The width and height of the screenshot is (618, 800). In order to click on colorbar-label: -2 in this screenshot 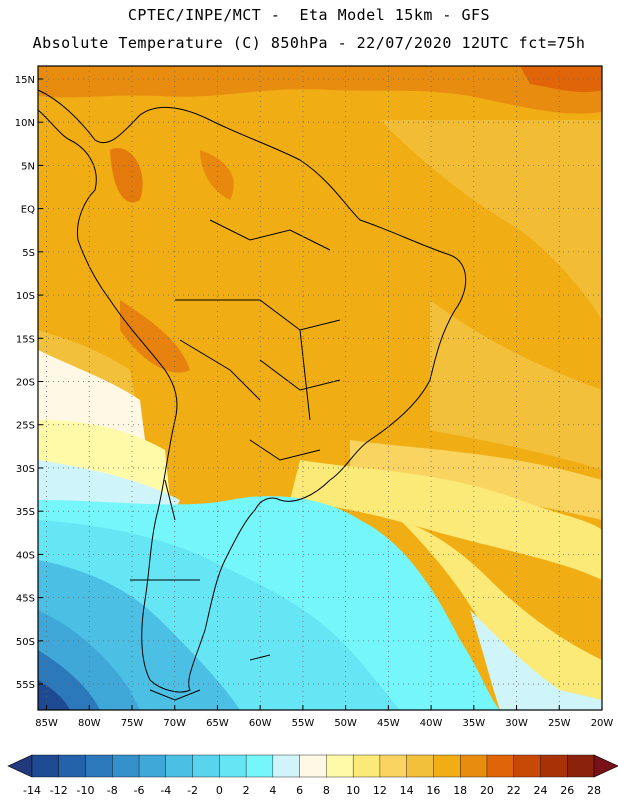, I will do `click(192, 790)`.